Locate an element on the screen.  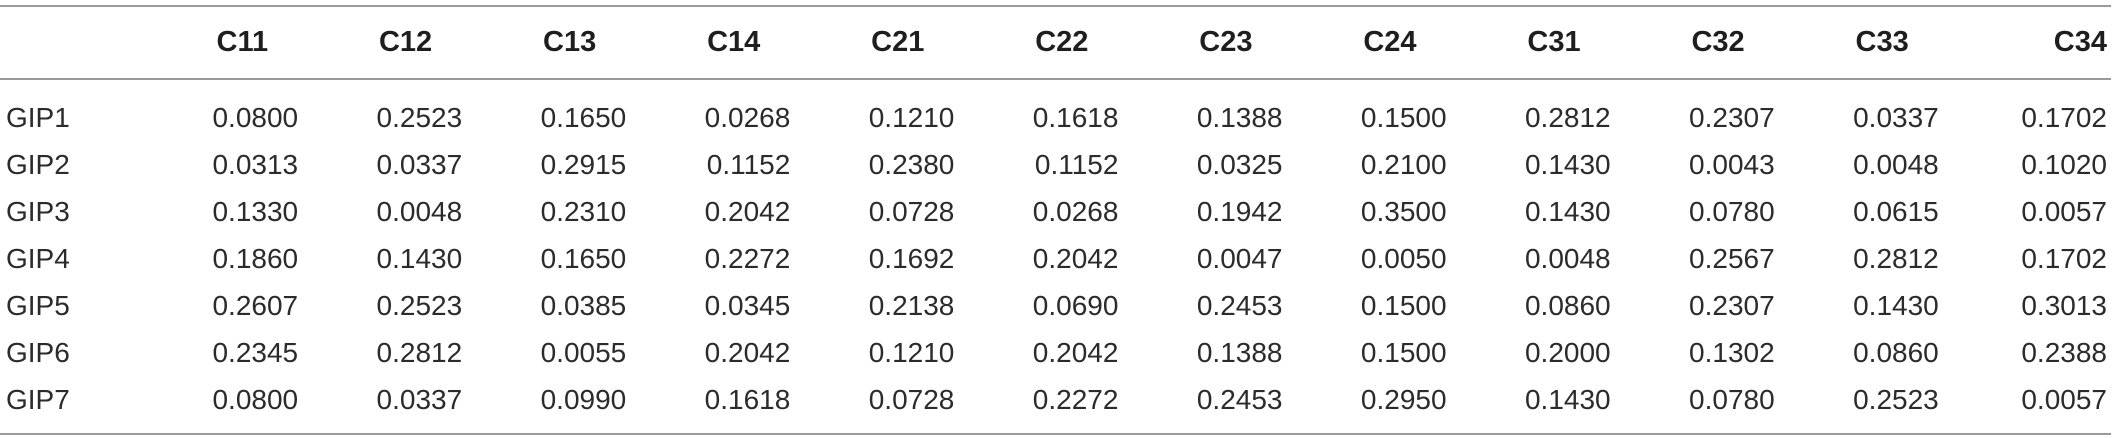
column-header-c32: C32 is located at coordinates (1718, 42).